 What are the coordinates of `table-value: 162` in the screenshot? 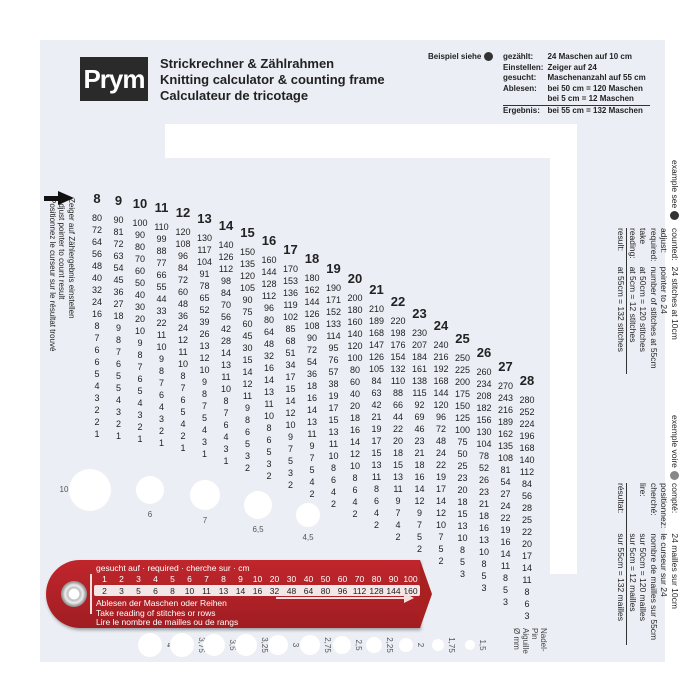 It's located at (312, 290).